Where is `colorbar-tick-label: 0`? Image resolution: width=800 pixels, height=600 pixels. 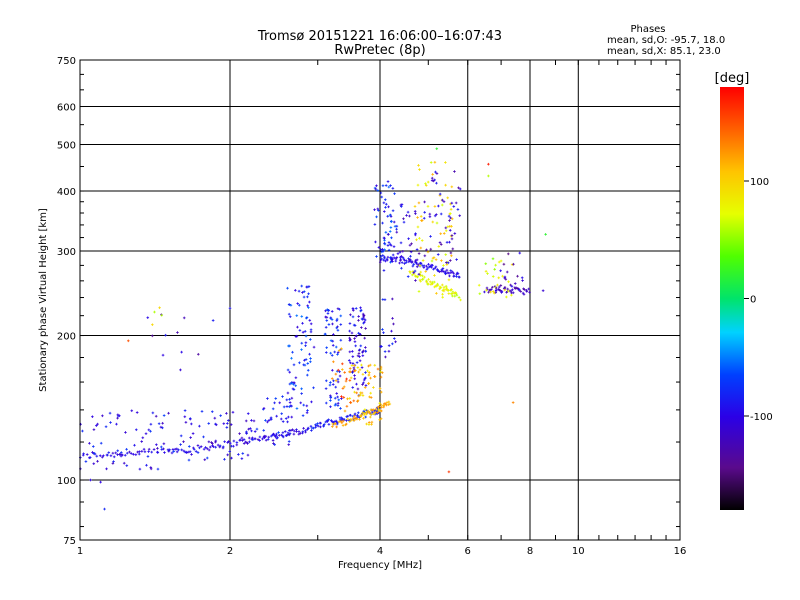
colorbar-tick-label: 0 is located at coordinates (753, 300).